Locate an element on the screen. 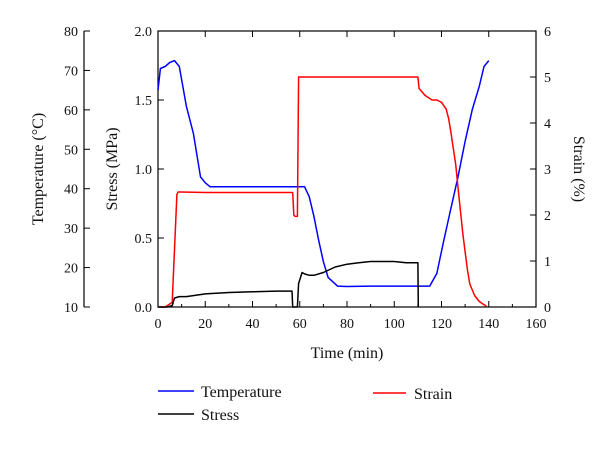 The height and width of the screenshot is (449, 600). strain-tick-label: 6 is located at coordinates (547, 32).